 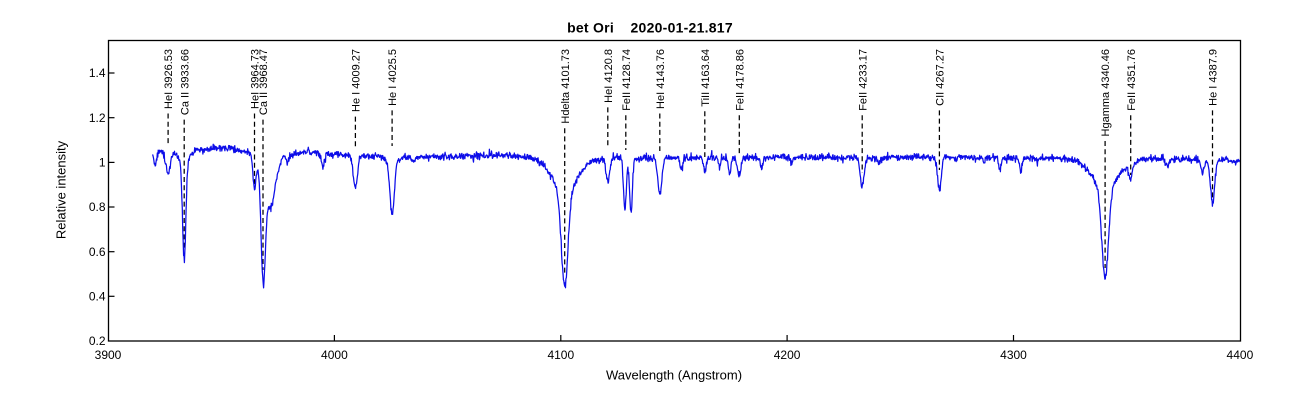 I want to click on svg-text: FeII 4178.86, so click(x=740, y=80).